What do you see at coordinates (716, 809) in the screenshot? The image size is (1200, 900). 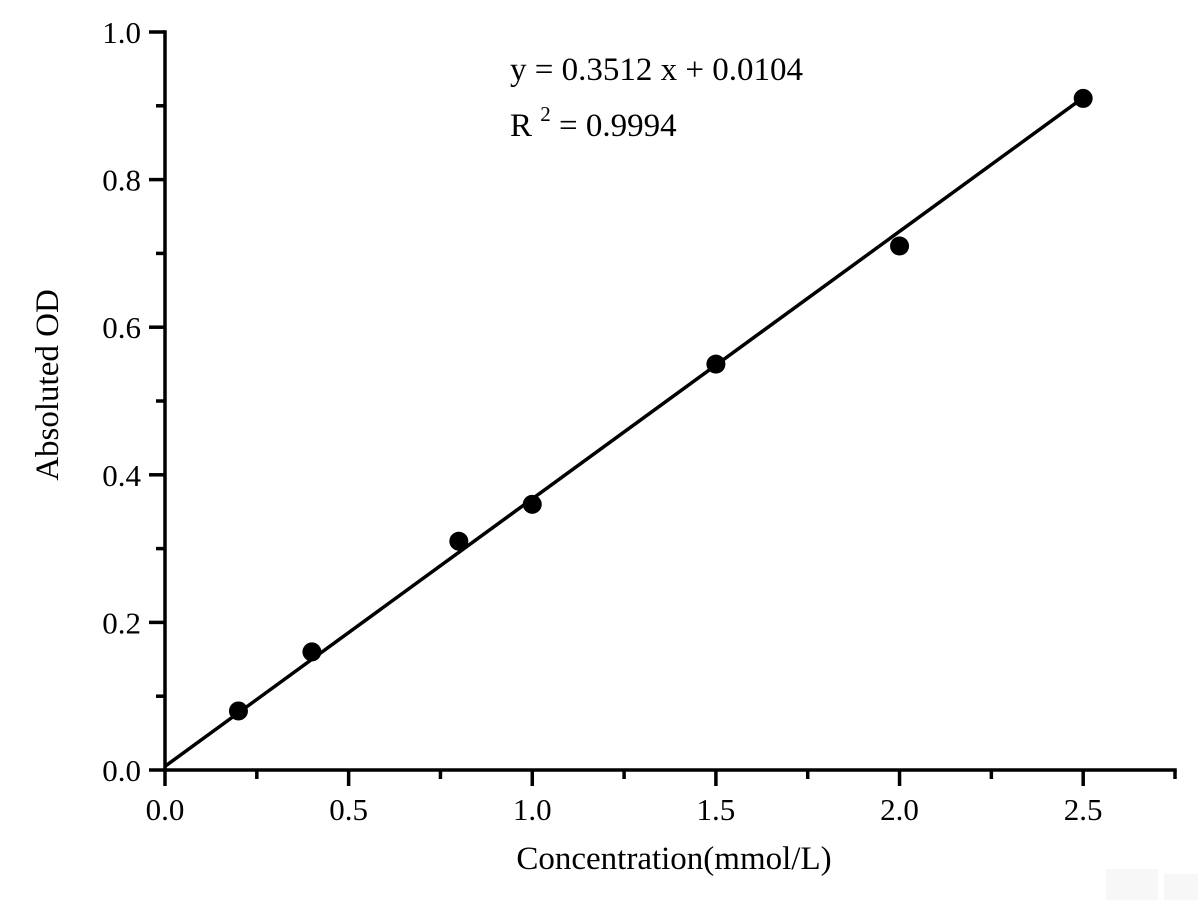 I see `x-tick-label: 1.5` at bounding box center [716, 809].